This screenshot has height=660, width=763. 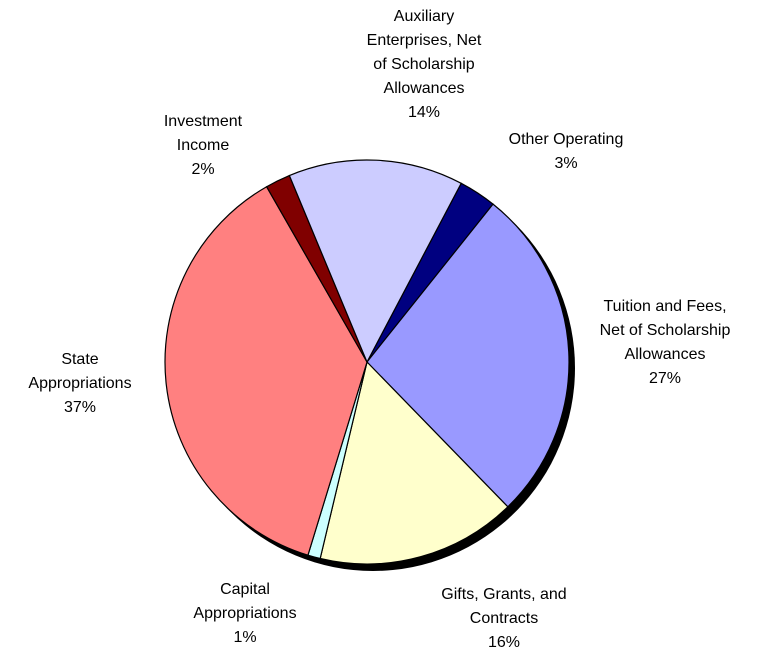 What do you see at coordinates (566, 152) in the screenshot?
I see `slice-label: Other Operating 3%` at bounding box center [566, 152].